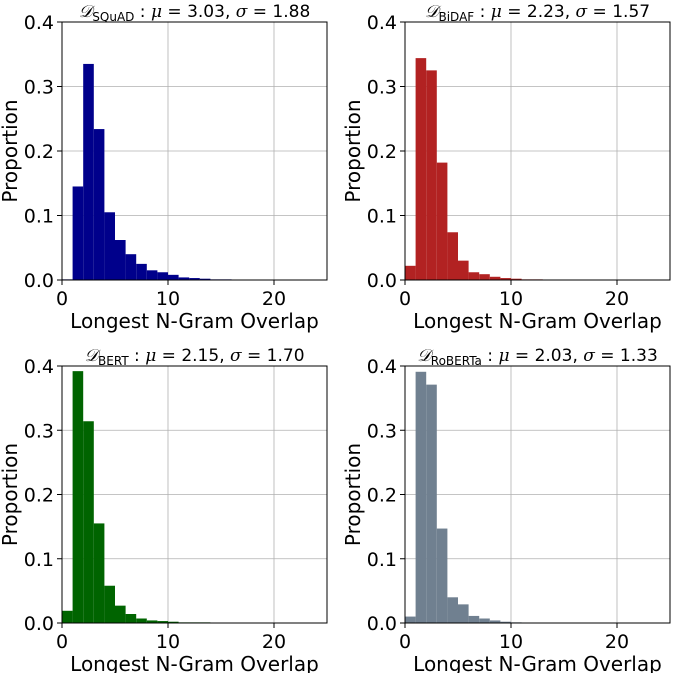 This screenshot has width=674, height=673. Describe the element at coordinates (194, 357) in the screenshot. I see `chart-title: 𝒟BERT : μ = 2.15, σ = 1.70` at that location.